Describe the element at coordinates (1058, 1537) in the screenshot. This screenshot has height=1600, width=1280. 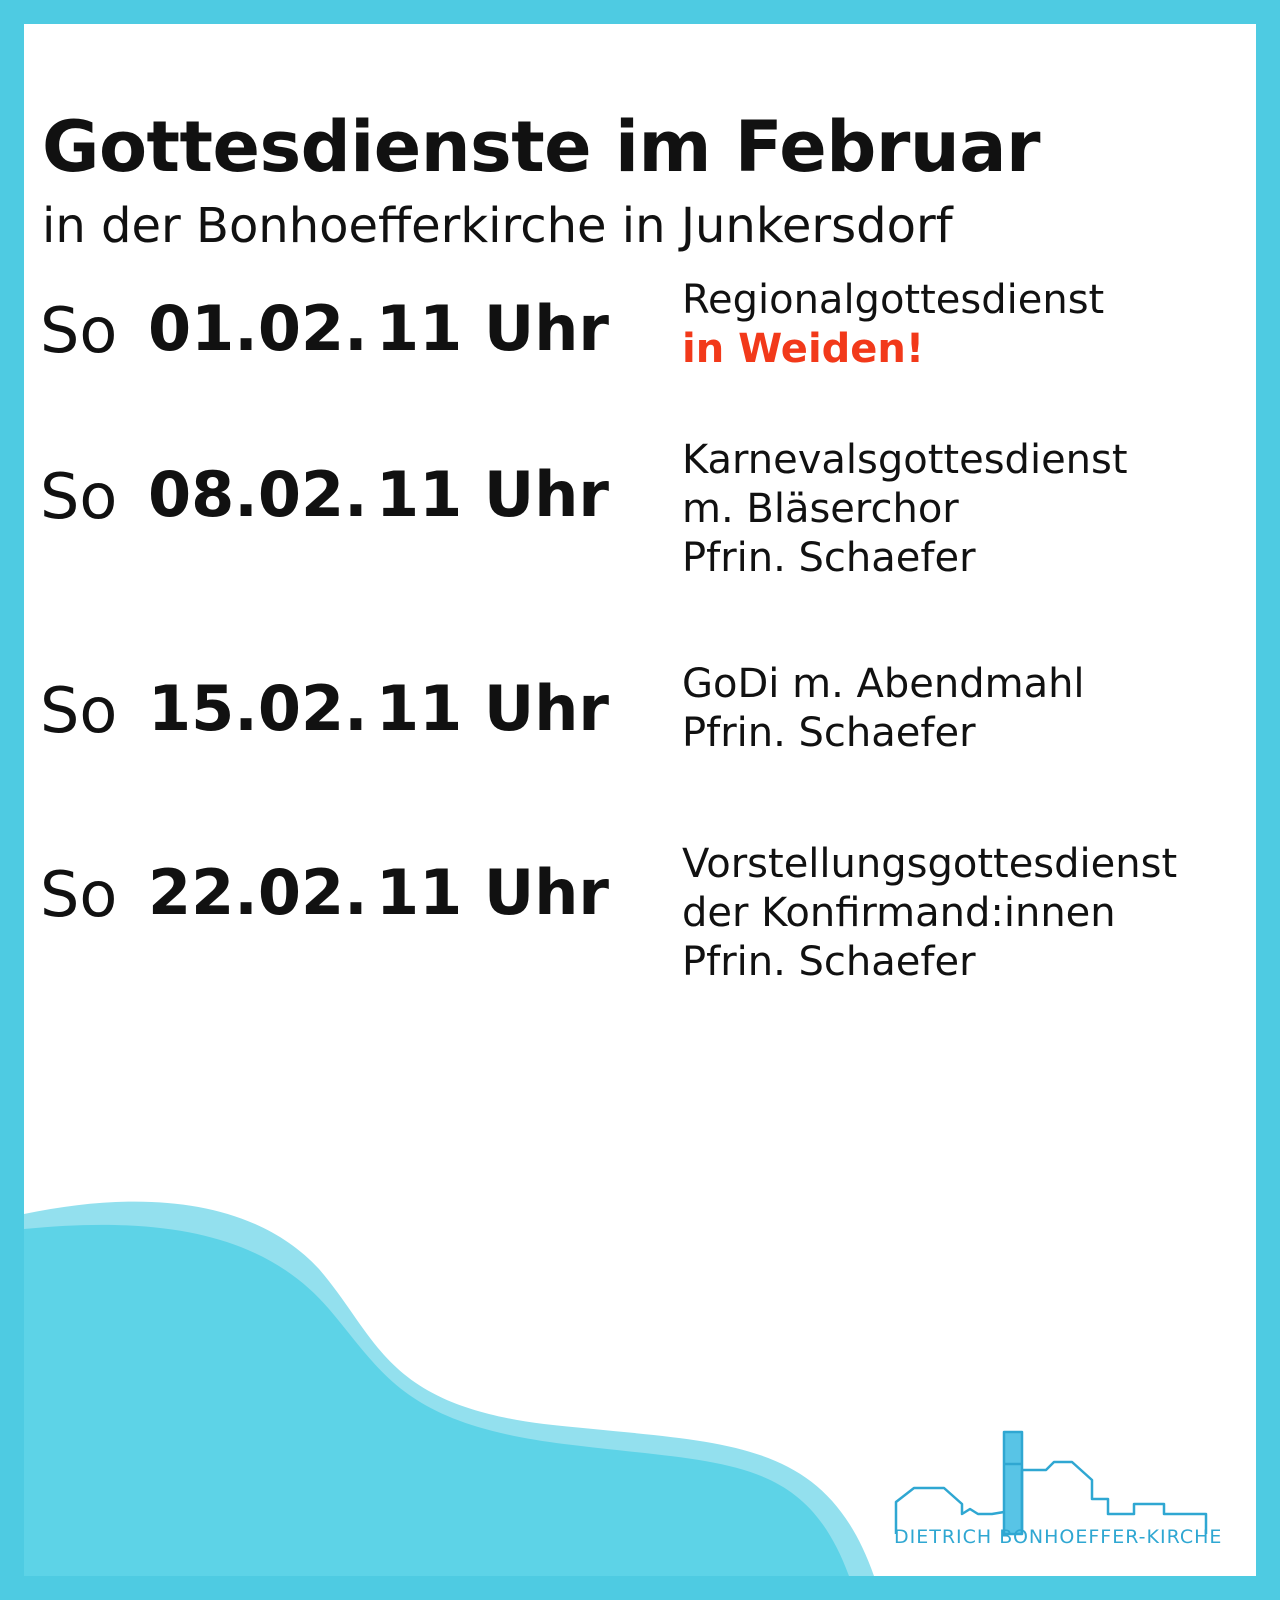
I see `logo-text: DIETRICH BONHOEFFER-KIRCHE` at that location.